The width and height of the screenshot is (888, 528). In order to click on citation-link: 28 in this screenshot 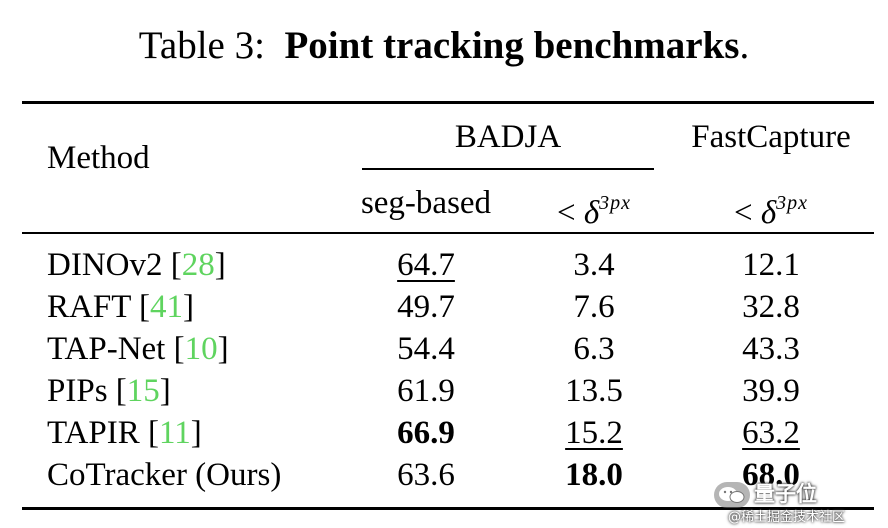, I will do `click(198, 265)`.